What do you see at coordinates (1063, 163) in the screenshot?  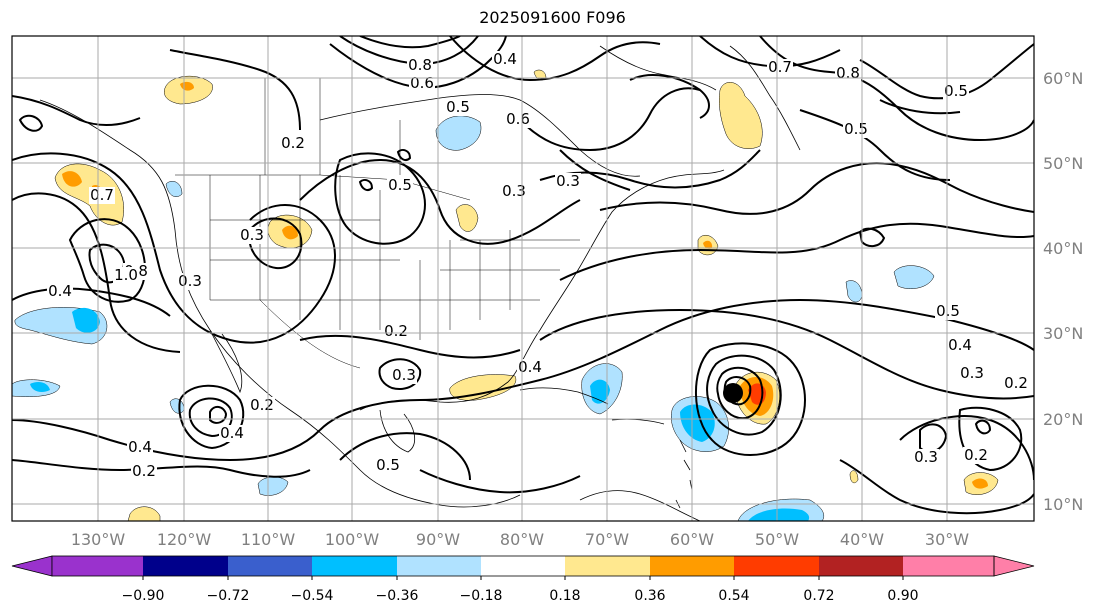 I see `latitude-label: 50°N` at bounding box center [1063, 163].